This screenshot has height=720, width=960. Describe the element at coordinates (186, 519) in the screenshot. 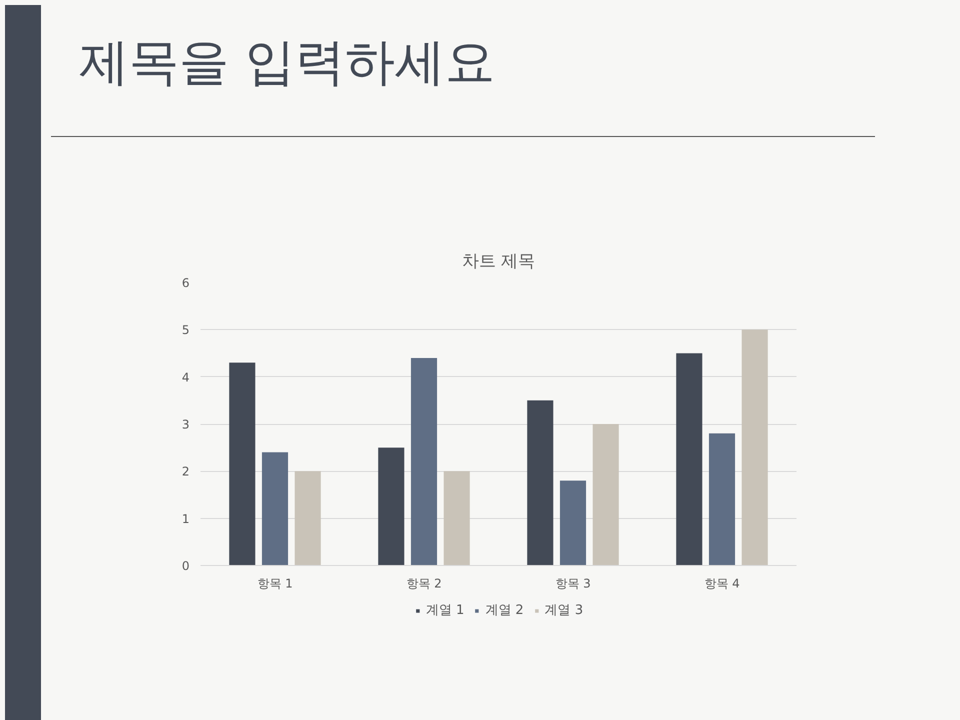

I see `y-tick-label: 1` at that location.